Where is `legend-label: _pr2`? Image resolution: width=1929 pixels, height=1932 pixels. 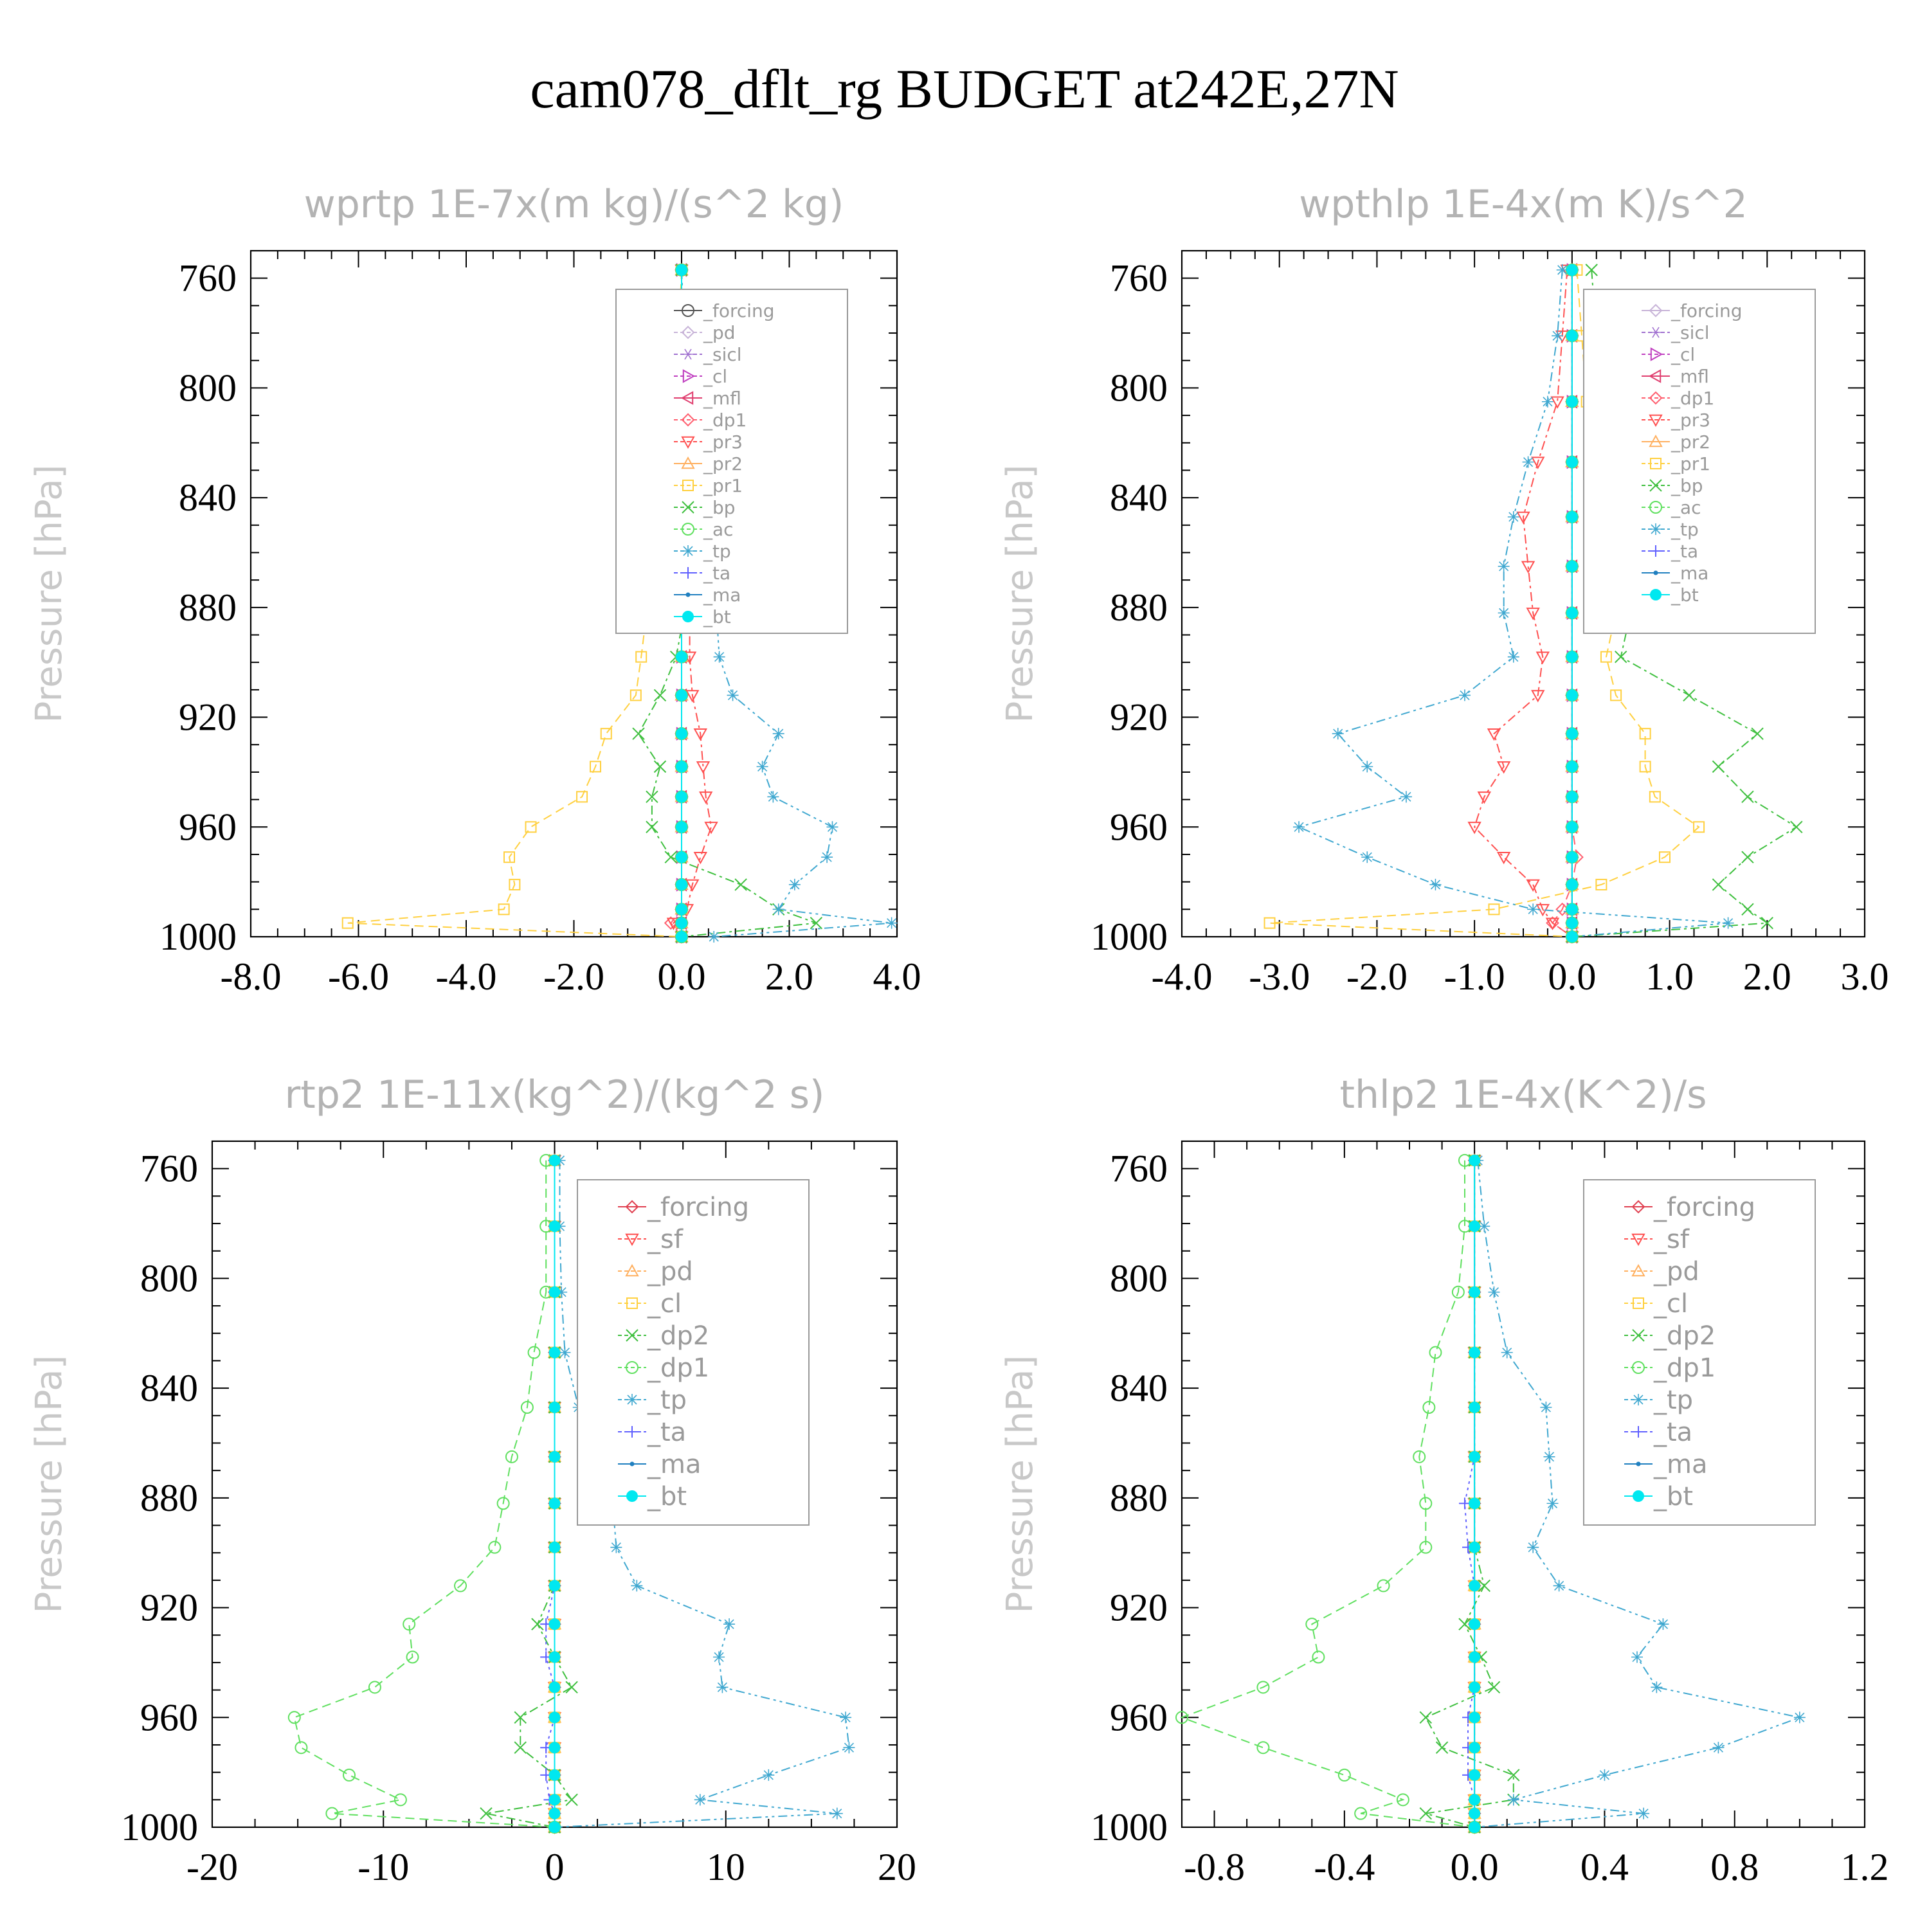 legend-label: _pr2 is located at coordinates (723, 463).